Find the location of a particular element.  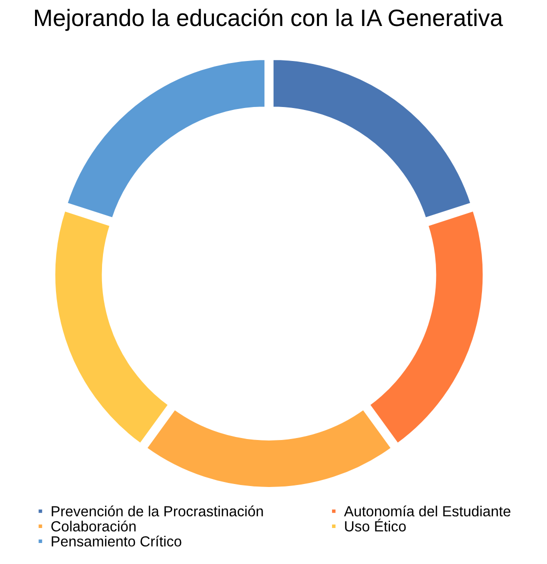

legend-label: Colaboración is located at coordinates (93, 526).